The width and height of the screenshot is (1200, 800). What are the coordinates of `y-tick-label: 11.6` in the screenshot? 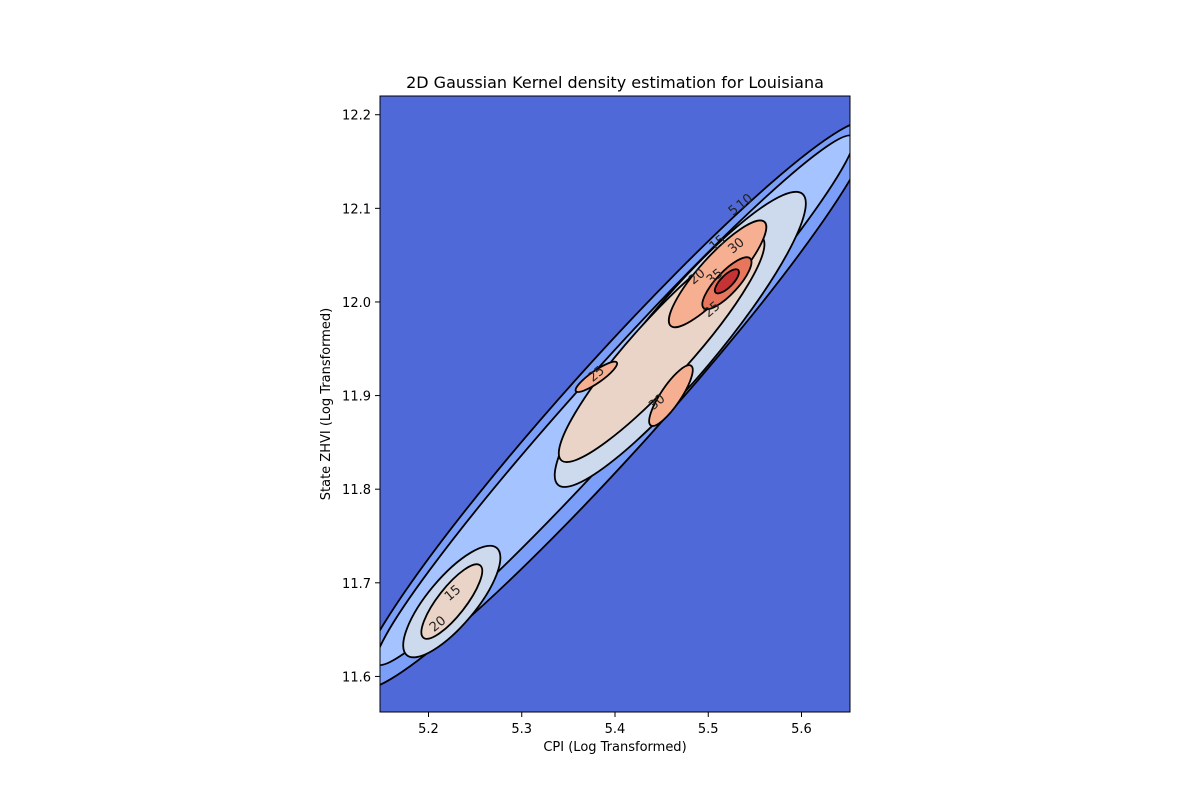 It's located at (356, 677).